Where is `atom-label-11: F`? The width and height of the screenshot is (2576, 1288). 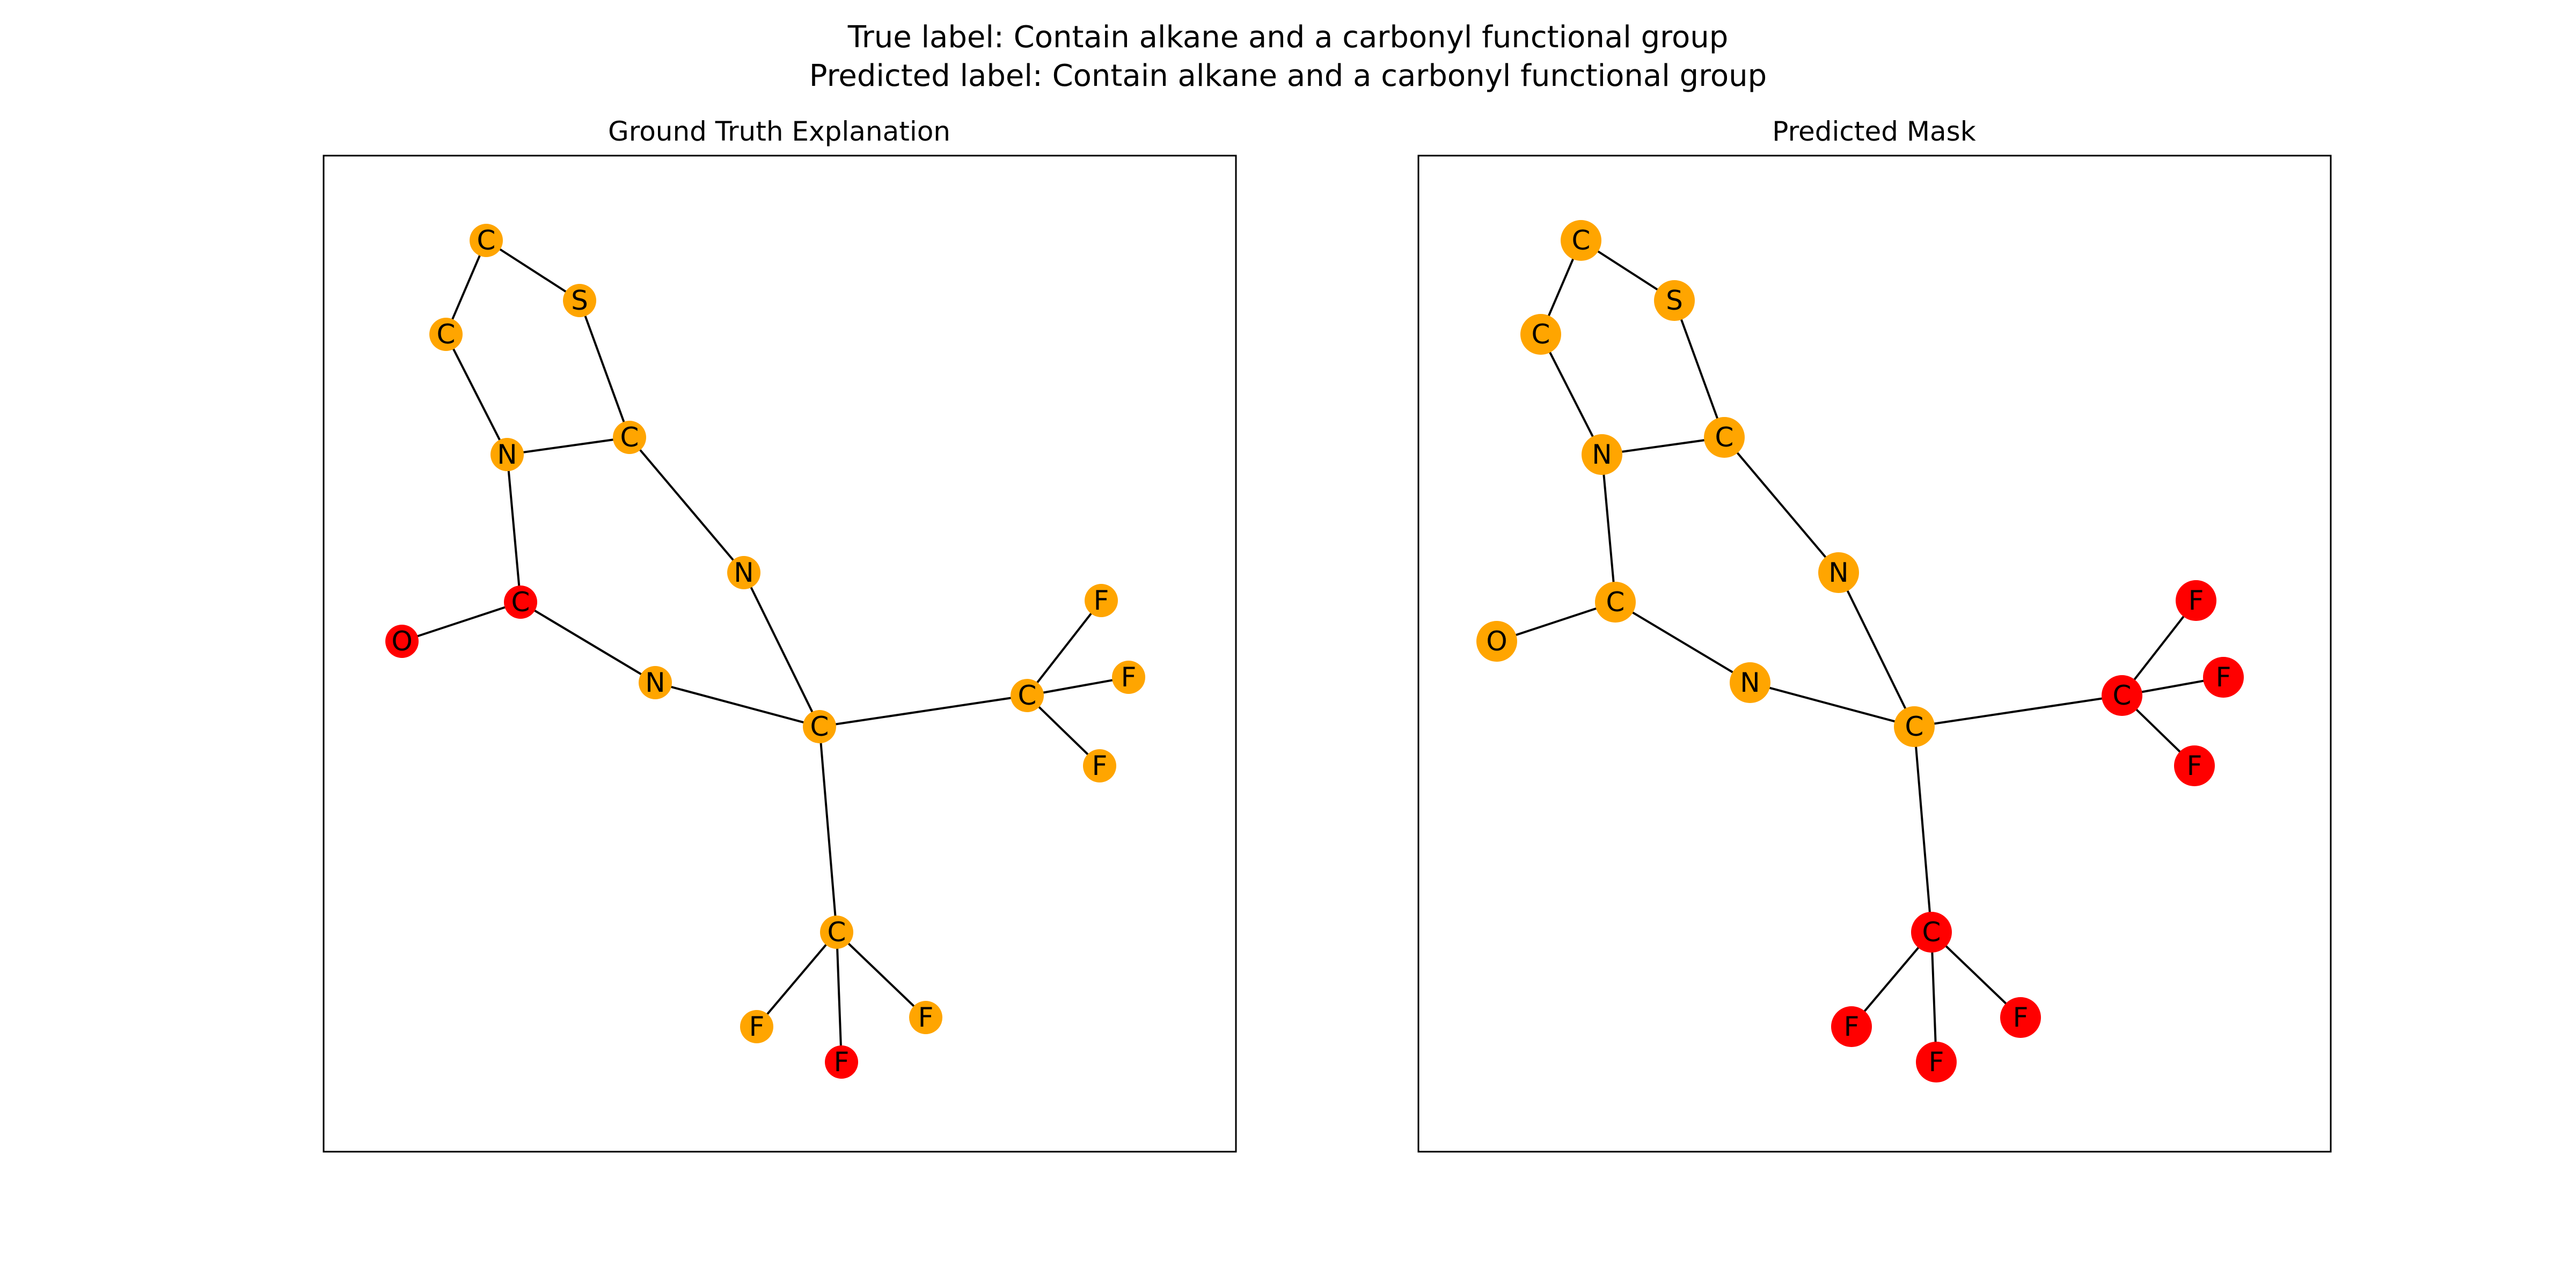 atom-label-11: F is located at coordinates (2196, 600).